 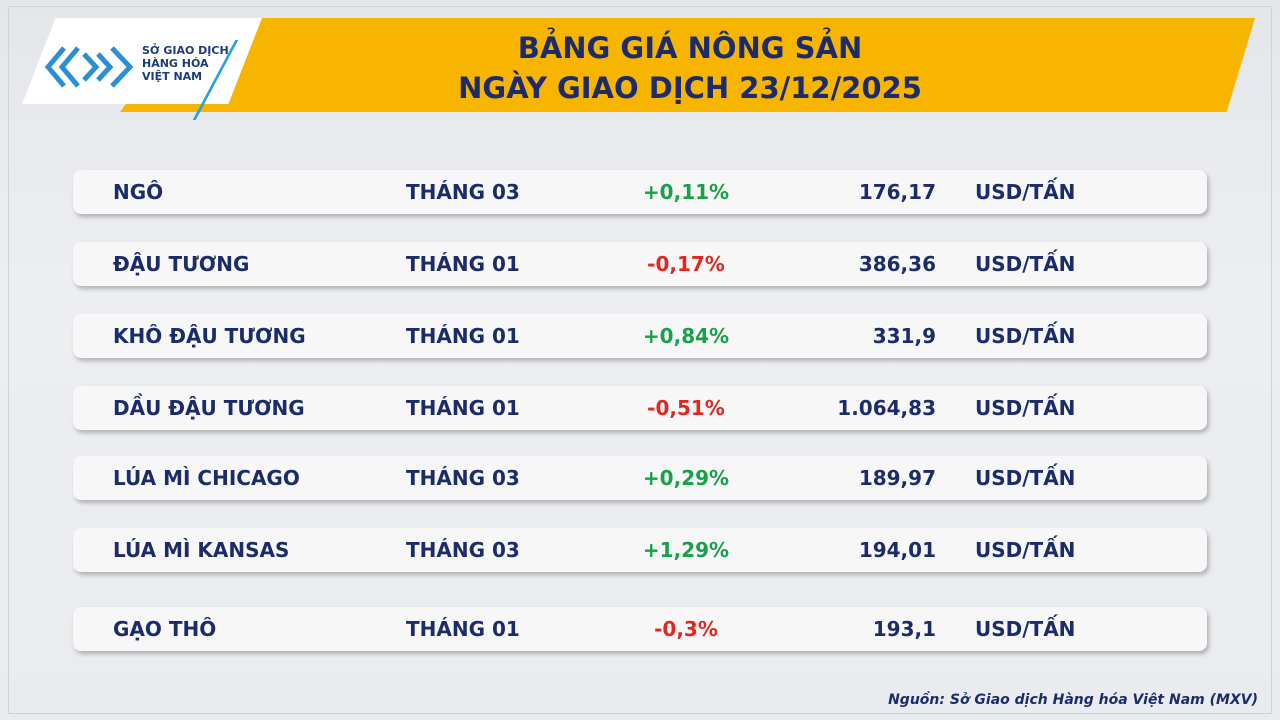 What do you see at coordinates (897, 550) in the screenshot?
I see `price: 194,01` at bounding box center [897, 550].